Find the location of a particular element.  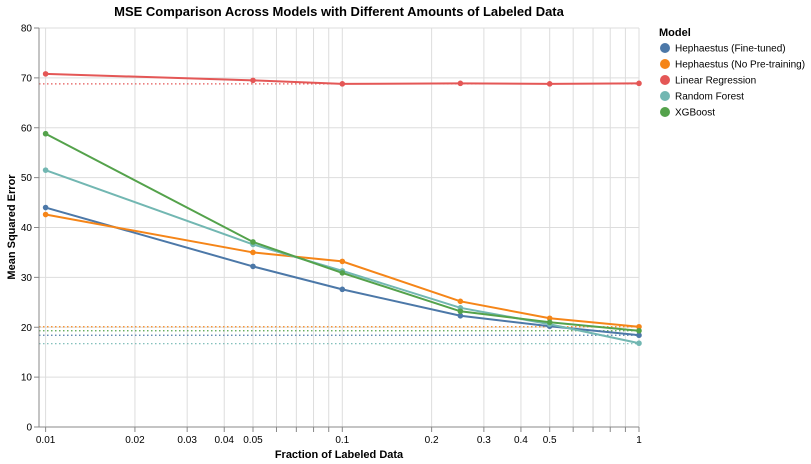

x-tick-label: 0.03 is located at coordinates (187, 440).